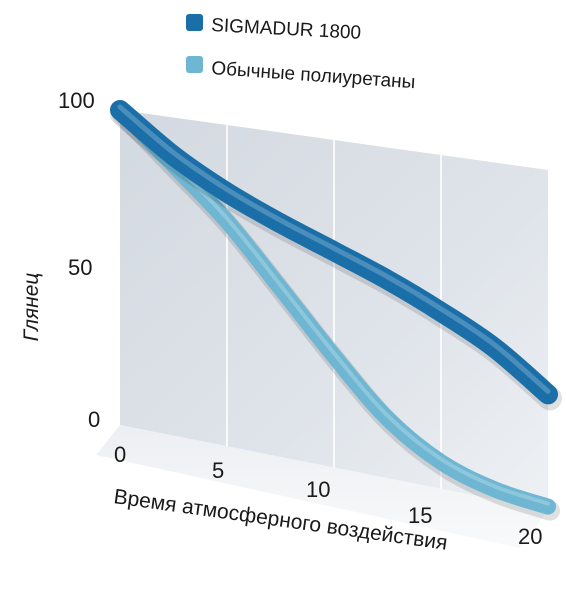  What do you see at coordinates (218, 470) in the screenshot?
I see `x-tick-label: 5` at bounding box center [218, 470].